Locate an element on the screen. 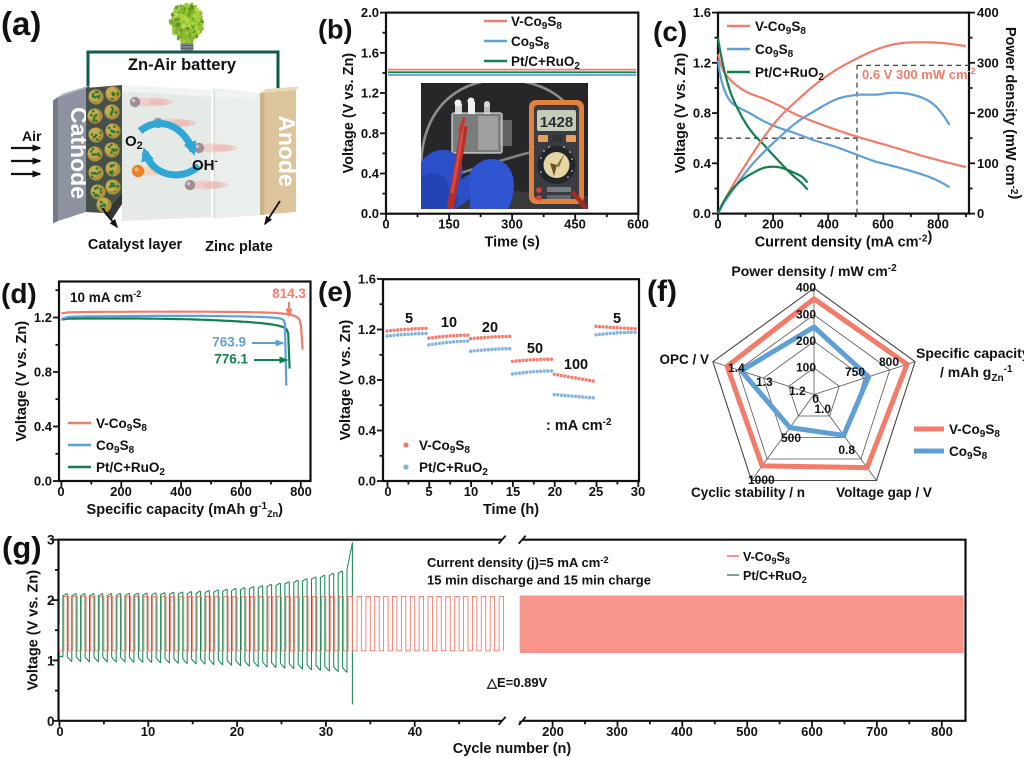 The height and width of the screenshot is (758, 1024). svg-text: 1.4 is located at coordinates (736, 368).